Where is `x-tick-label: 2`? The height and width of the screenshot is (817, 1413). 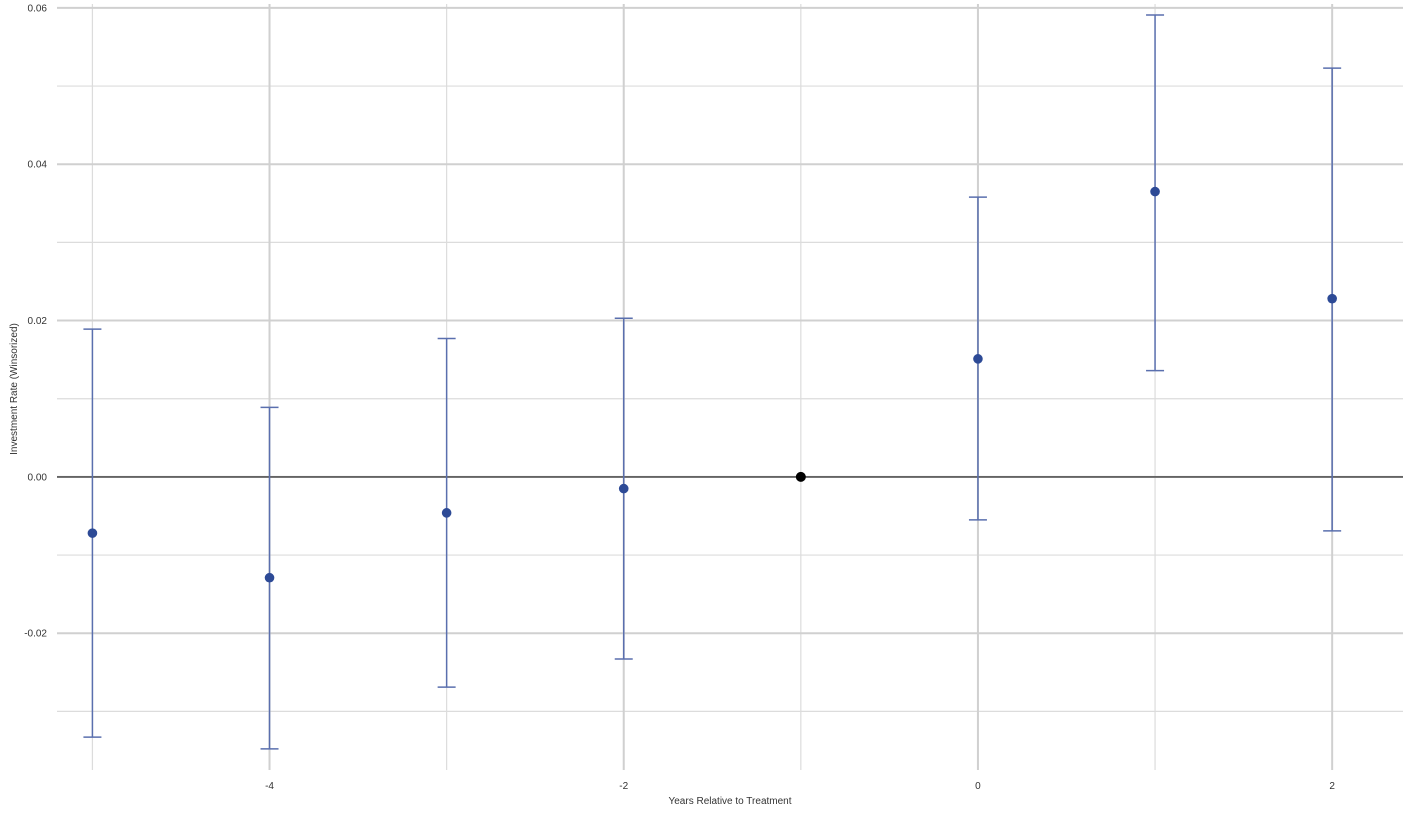 x-tick-label: 2 is located at coordinates (1332, 786).